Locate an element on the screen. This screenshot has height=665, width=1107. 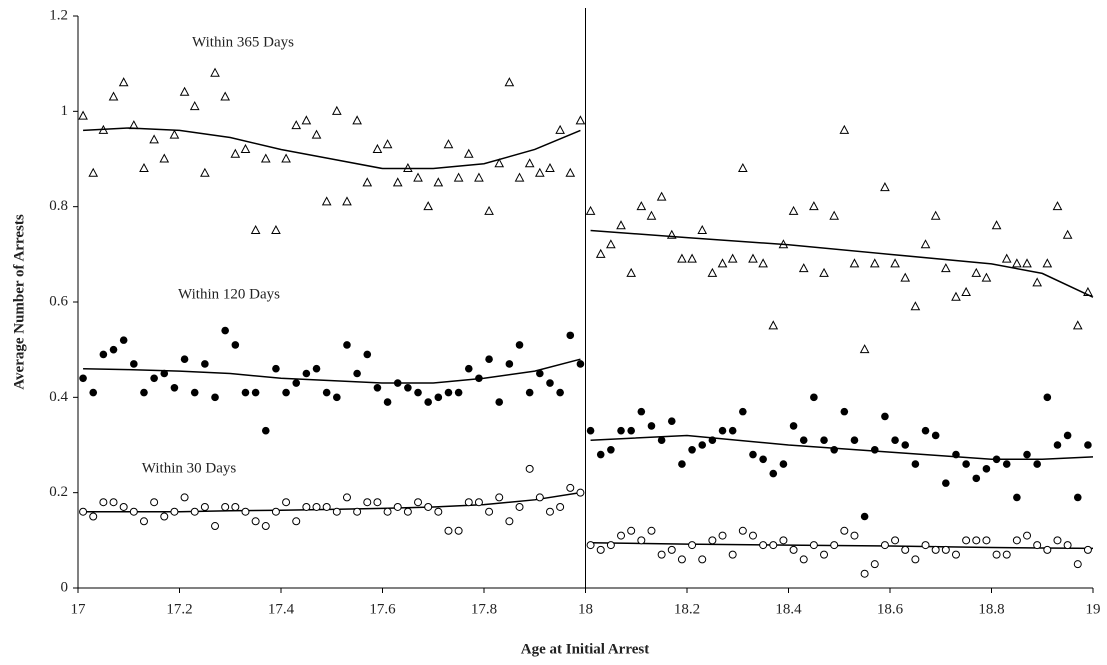
y-tick-label: 0.6 is located at coordinates (58, 301).